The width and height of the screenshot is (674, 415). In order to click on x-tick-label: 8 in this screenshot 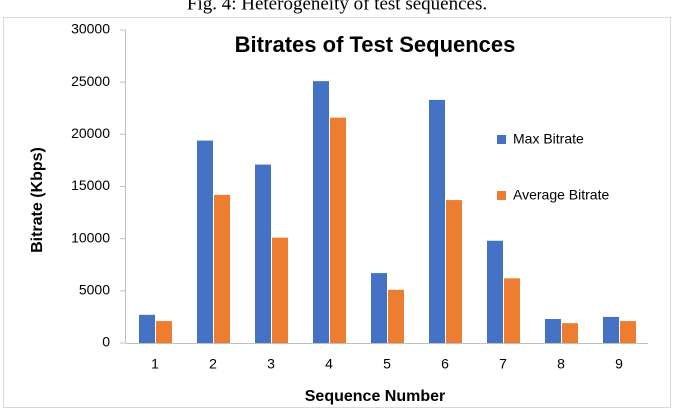, I will do `click(561, 364)`.